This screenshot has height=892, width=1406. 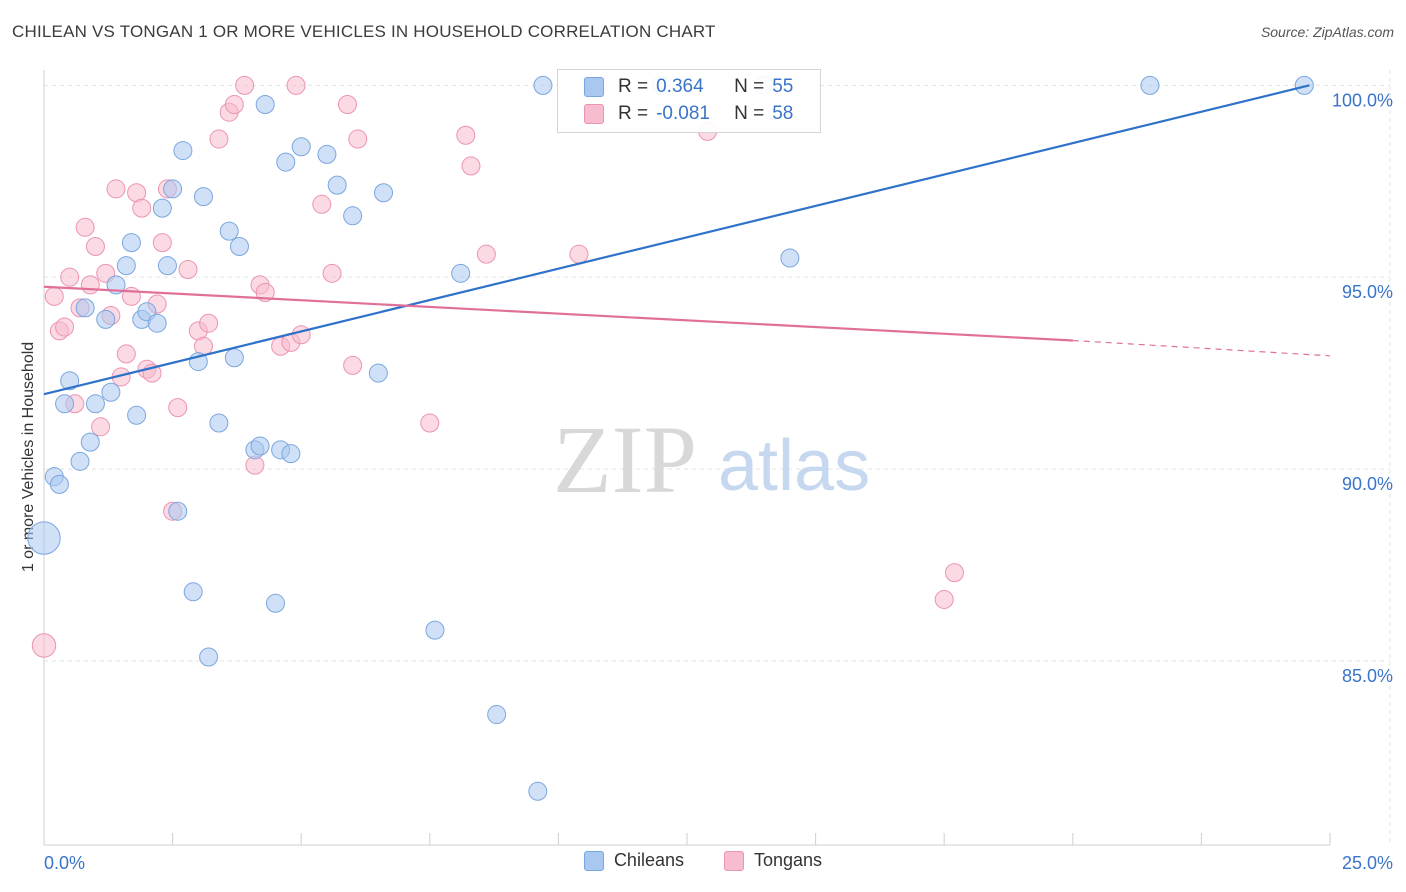 I want to click on r-value: 0.364, so click(x=680, y=86).